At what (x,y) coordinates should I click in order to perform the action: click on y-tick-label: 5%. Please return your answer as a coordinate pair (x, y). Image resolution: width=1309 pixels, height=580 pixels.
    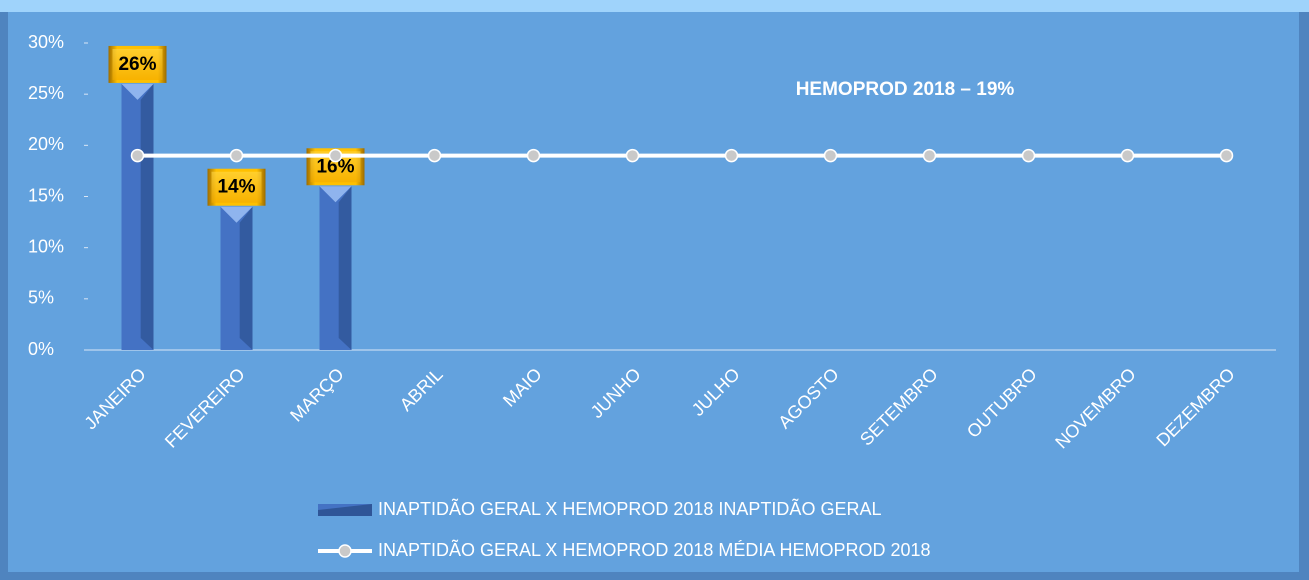
    Looking at the image, I should click on (41, 298).